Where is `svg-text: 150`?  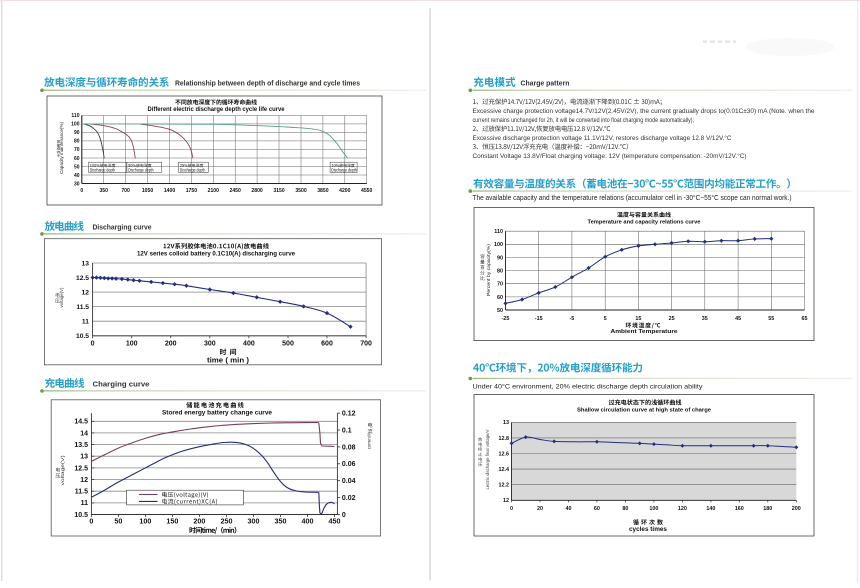 svg-text: 150 is located at coordinates (172, 521).